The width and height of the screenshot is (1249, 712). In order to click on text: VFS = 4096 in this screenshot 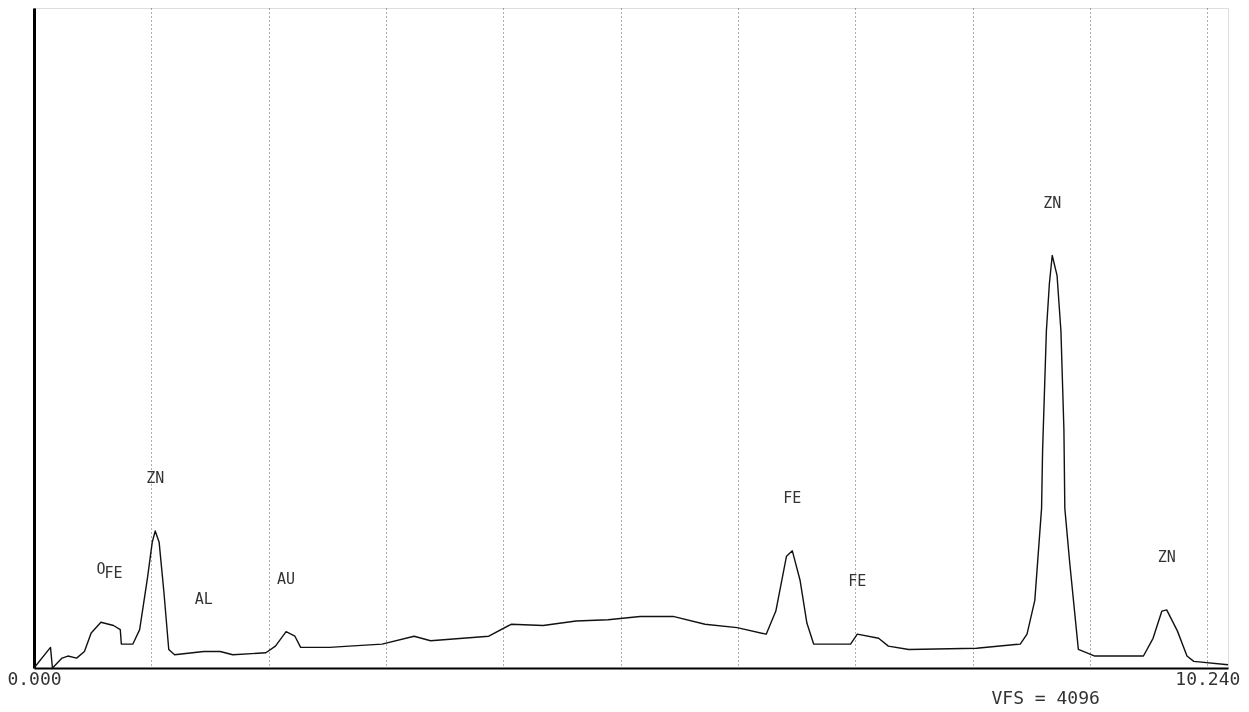, I will do `click(1045, 697)`.